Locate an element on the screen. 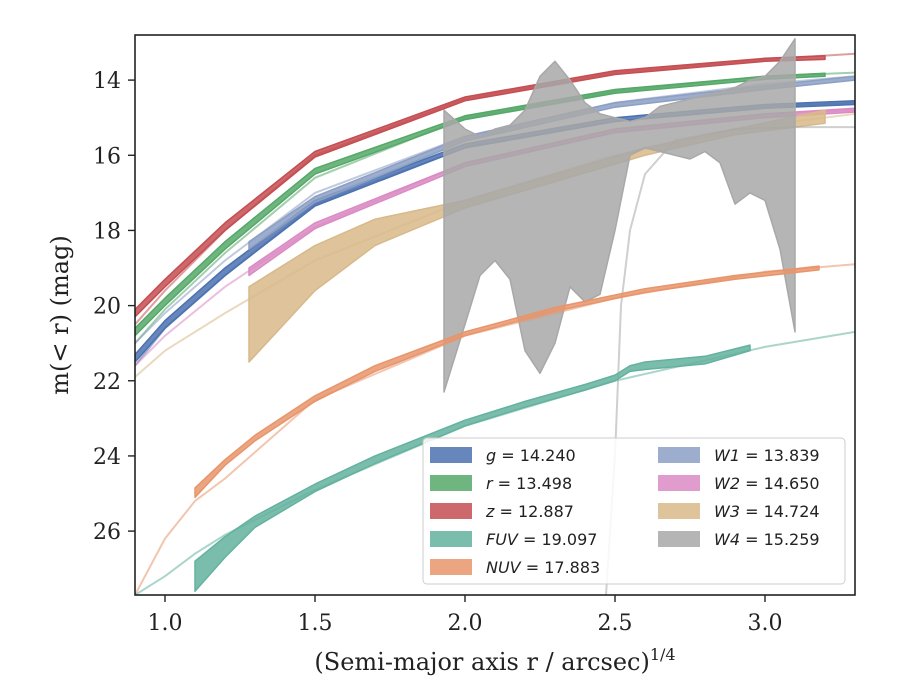 The image size is (900, 700). y-tick-label: 16 is located at coordinates (107, 156).